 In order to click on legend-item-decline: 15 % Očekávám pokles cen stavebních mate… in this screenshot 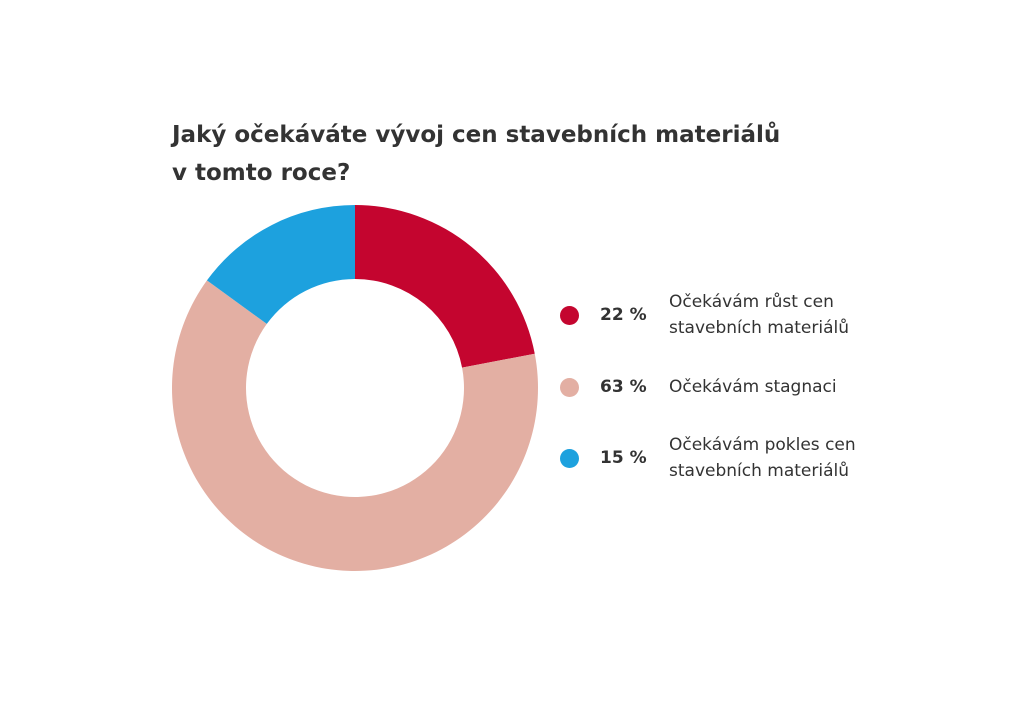, I will do `click(760, 458)`.